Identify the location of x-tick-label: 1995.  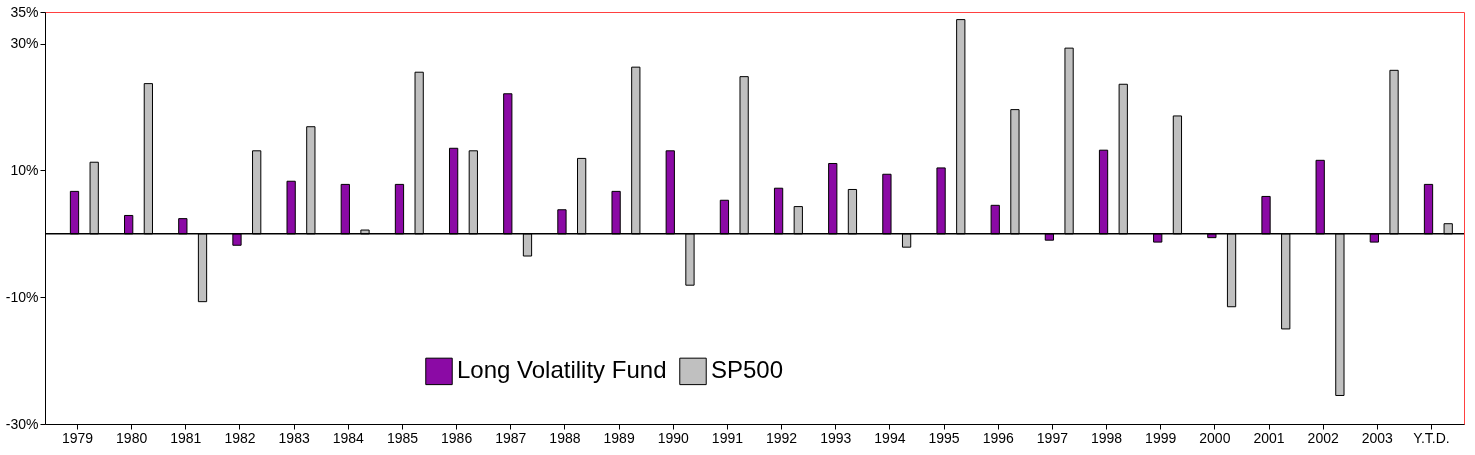
(944, 437).